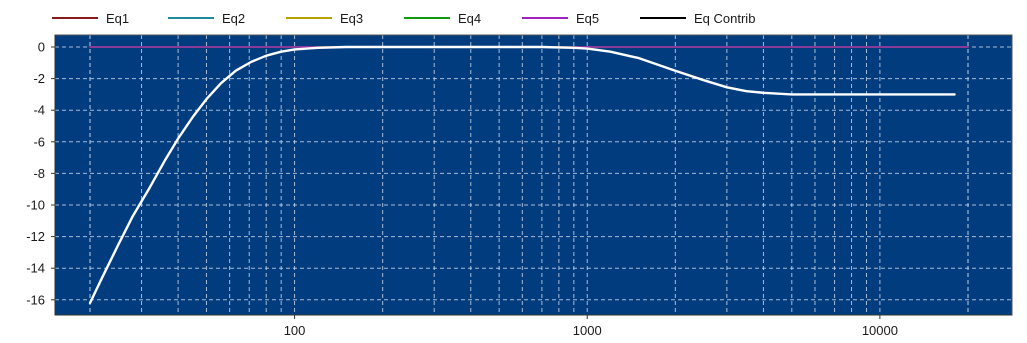 This screenshot has width=1027, height=343. Describe the element at coordinates (35, 205) in the screenshot. I see `y-tick-label: -10` at that location.